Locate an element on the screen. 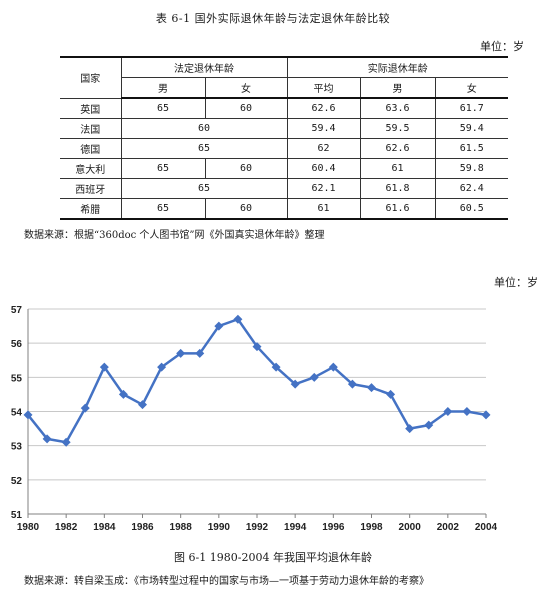 The width and height of the screenshot is (546, 594). header-legal-female: 女 is located at coordinates (246, 88).